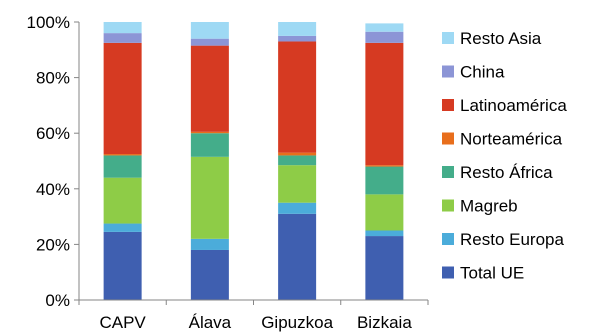  I want to click on legend-item: Total UE, so click(483, 273).